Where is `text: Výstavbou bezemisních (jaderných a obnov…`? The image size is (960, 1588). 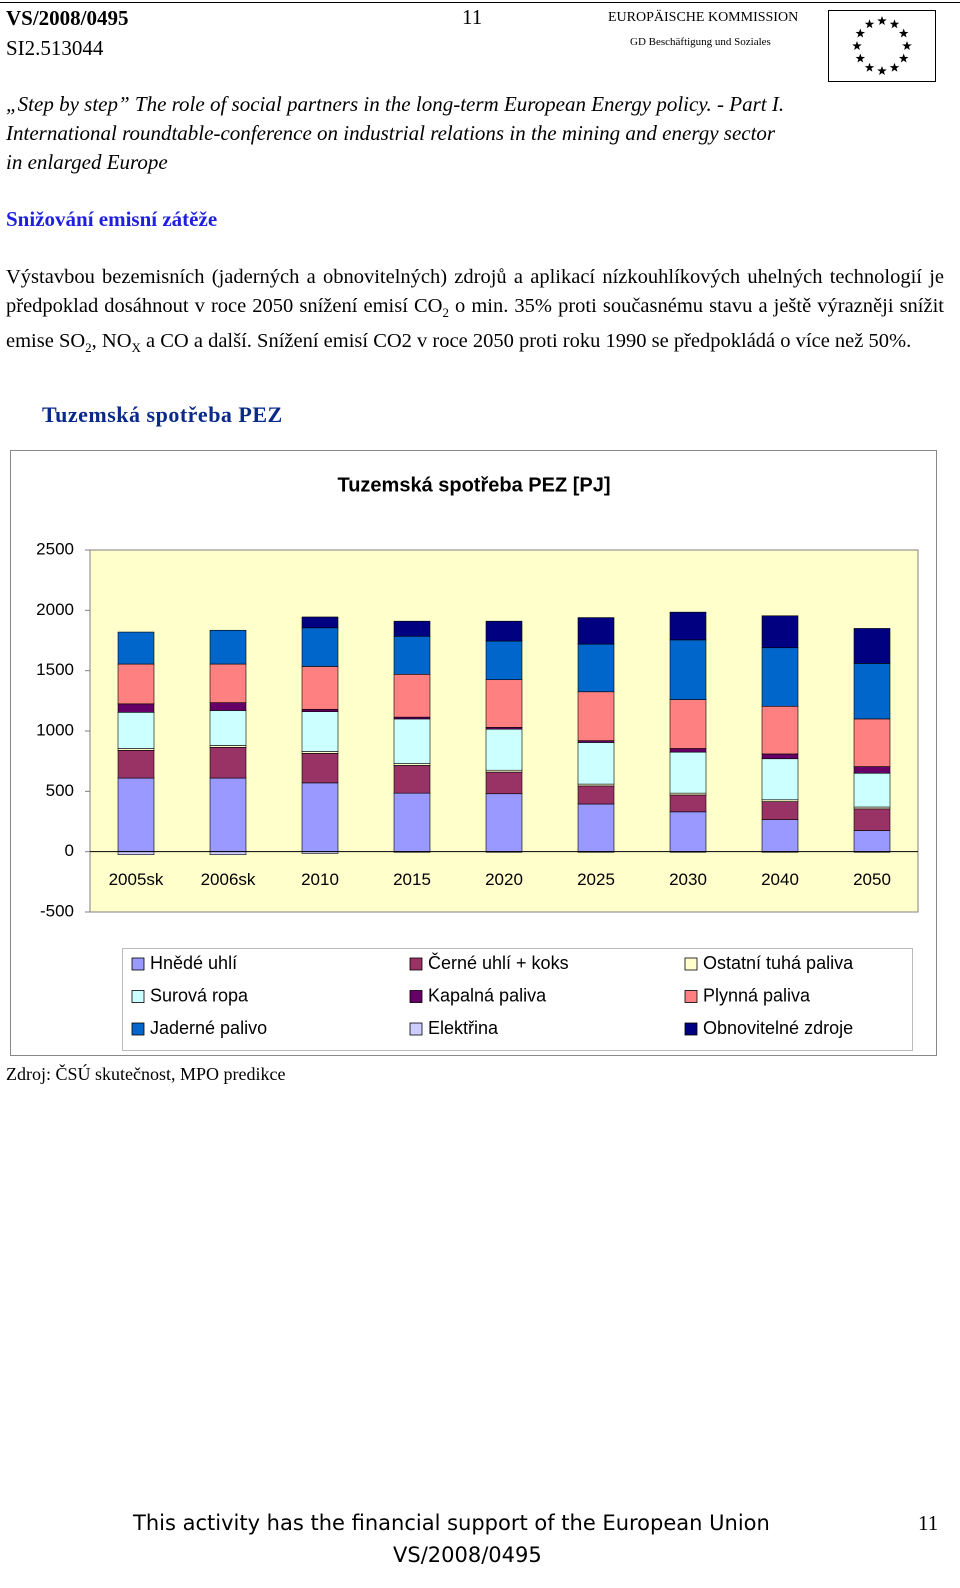
text: Výstavbou bezemisních (jaderných a obnov… is located at coordinates (475, 291).